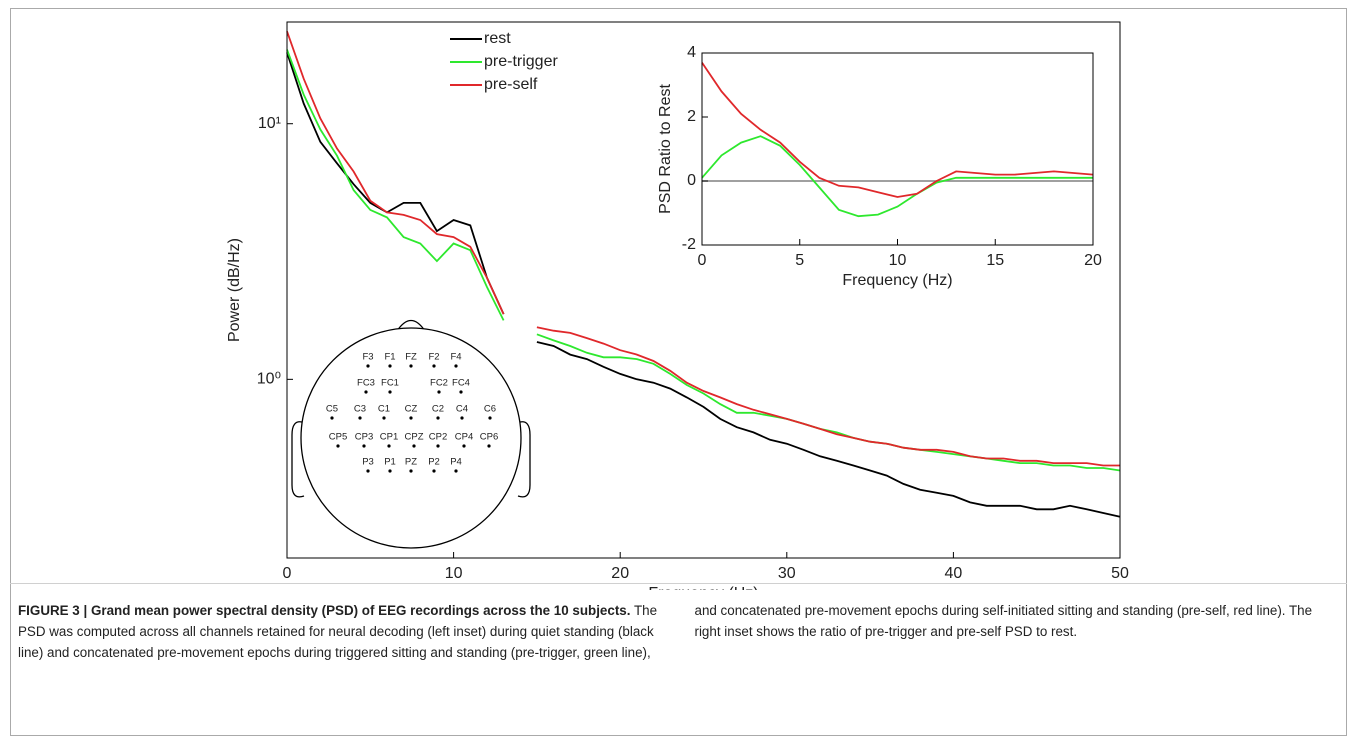 This screenshot has height=746, width=1359. I want to click on y-tick-label: 10¹, so click(269, 123).